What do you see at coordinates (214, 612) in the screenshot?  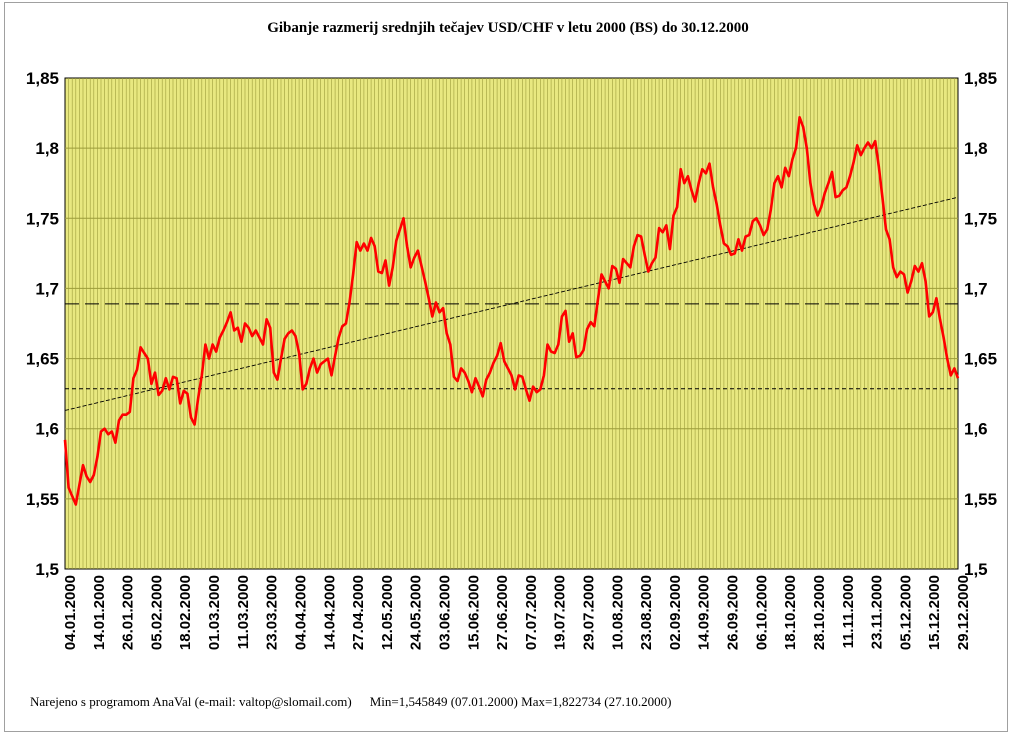 I see `x-tick-label: 01.03.2000` at bounding box center [214, 612].